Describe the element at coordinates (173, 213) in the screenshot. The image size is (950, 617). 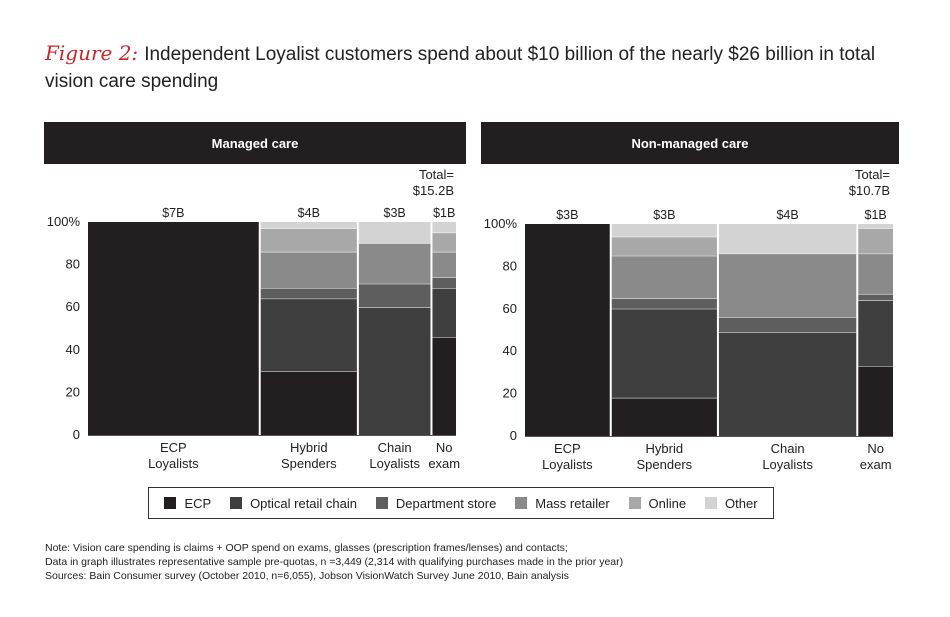
I see `column-width-label: $7B` at that location.